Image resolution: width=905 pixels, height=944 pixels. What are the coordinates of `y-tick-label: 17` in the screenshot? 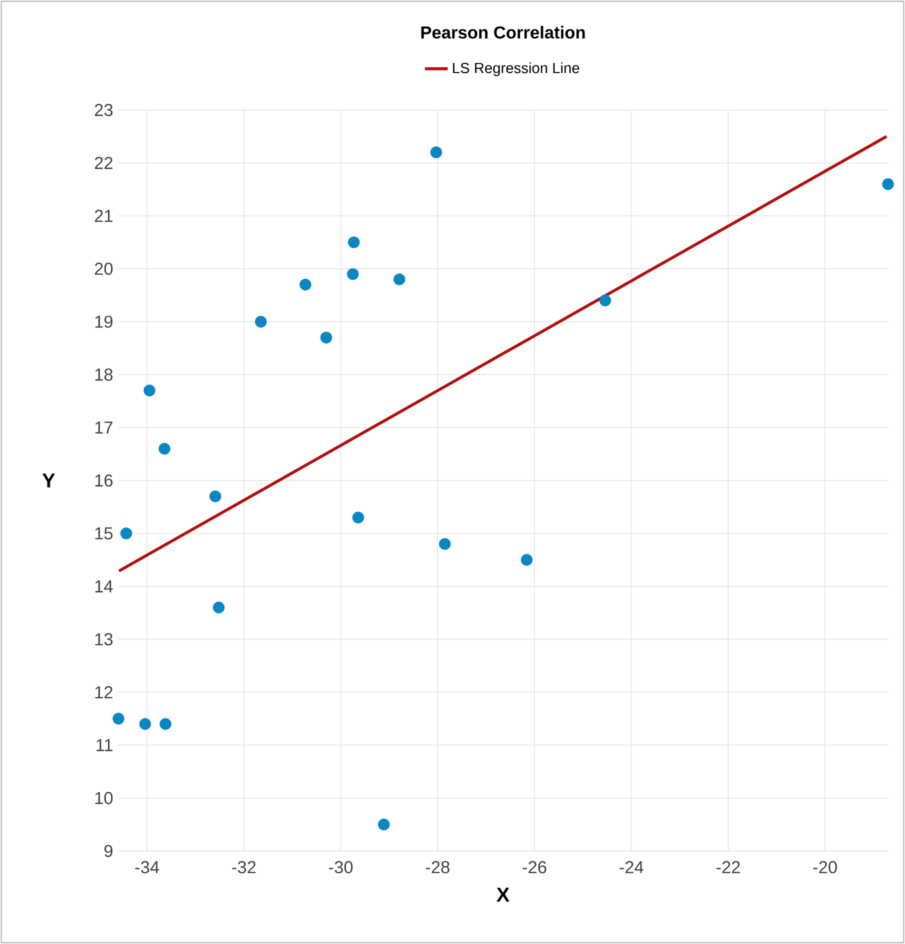 It's located at (103, 428).